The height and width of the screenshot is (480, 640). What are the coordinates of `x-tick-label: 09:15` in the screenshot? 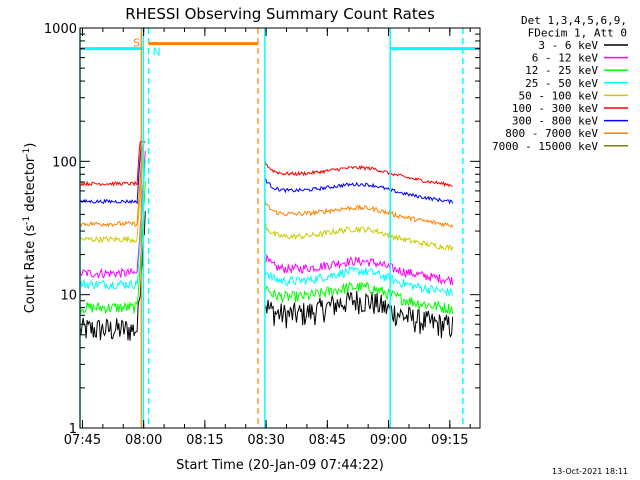 It's located at (449, 440).